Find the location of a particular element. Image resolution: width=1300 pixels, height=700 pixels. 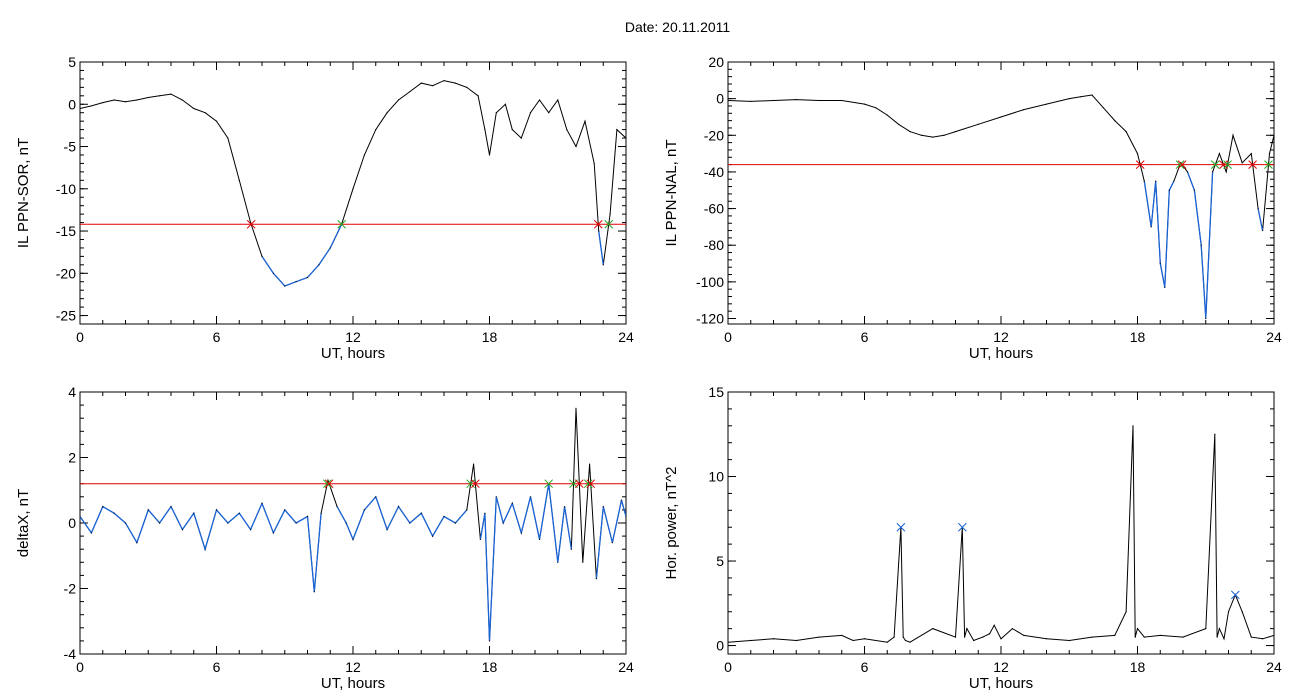

y-tick-label: -4 is located at coordinates (70, 654).